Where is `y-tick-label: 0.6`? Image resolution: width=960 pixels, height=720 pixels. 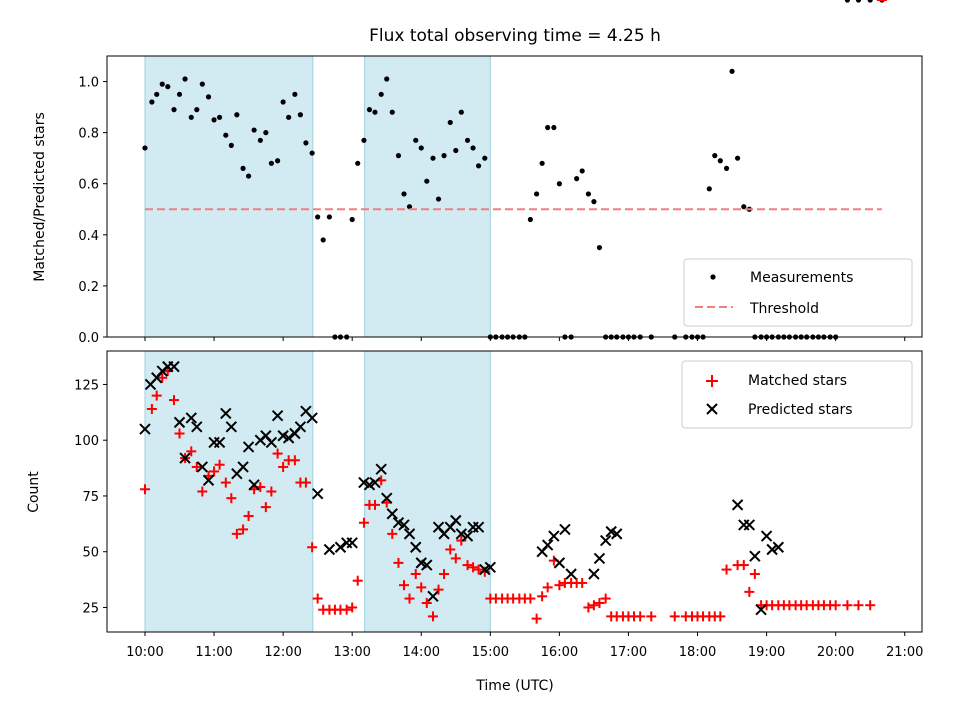 y-tick-label: 0.6 is located at coordinates (88, 185).